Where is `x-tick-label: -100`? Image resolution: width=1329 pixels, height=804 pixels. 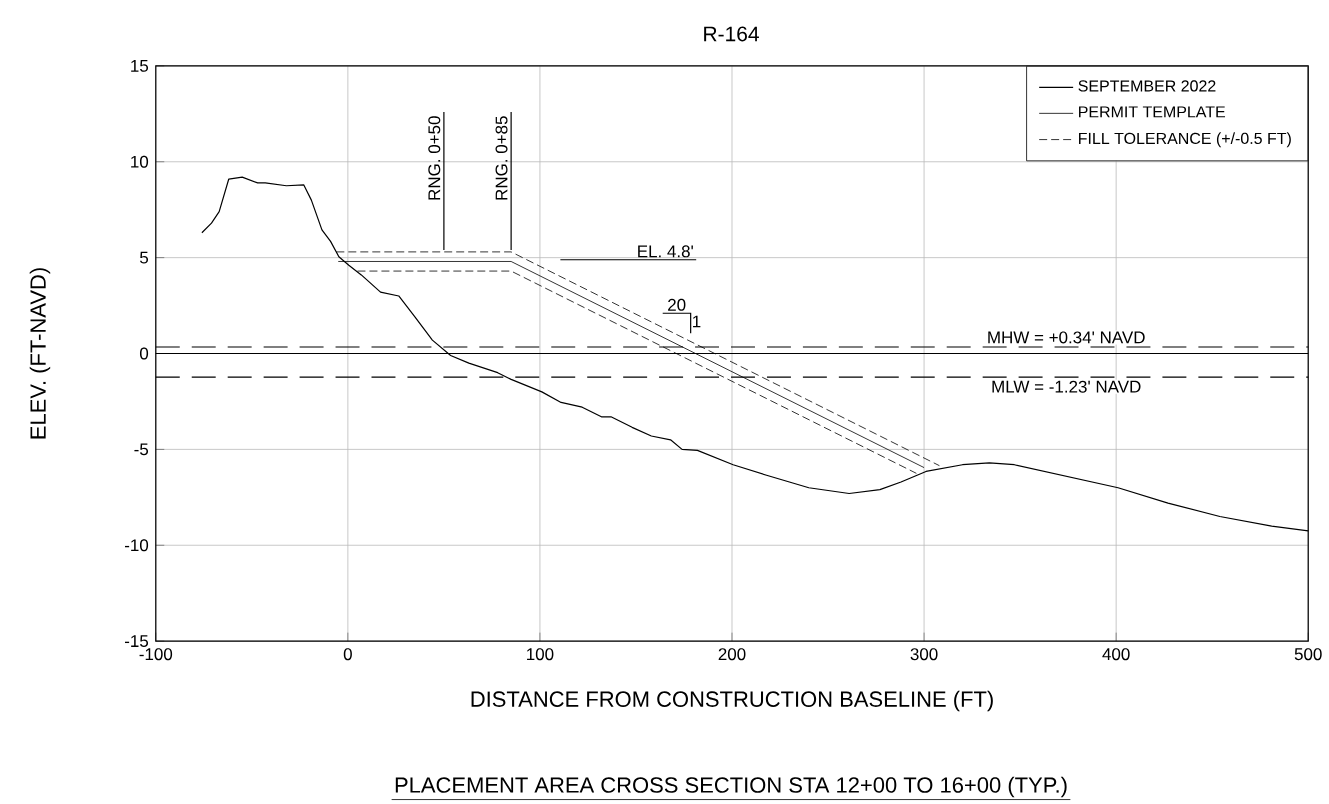
x-tick-label: -100 is located at coordinates (156, 654).